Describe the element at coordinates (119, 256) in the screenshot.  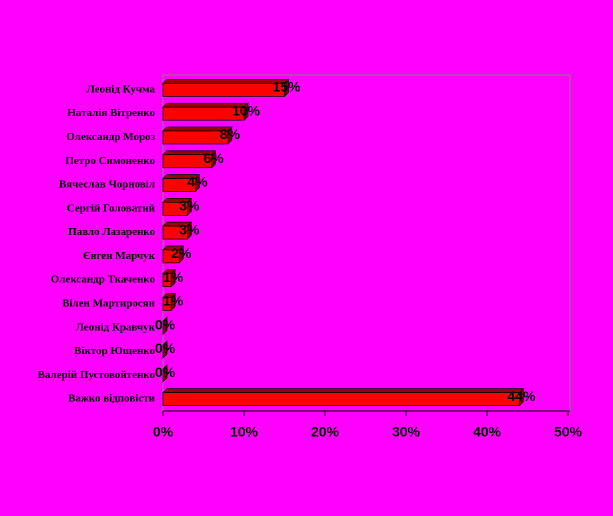
I see `y-tick-label: Євген Марчук` at that location.